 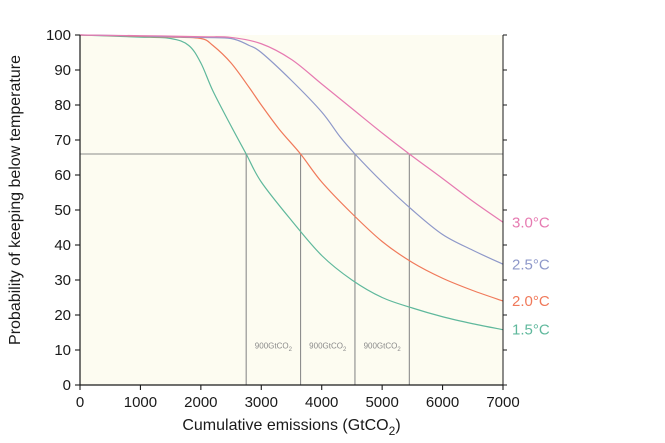 I want to click on y-tick-label: 50, so click(x=62, y=210).